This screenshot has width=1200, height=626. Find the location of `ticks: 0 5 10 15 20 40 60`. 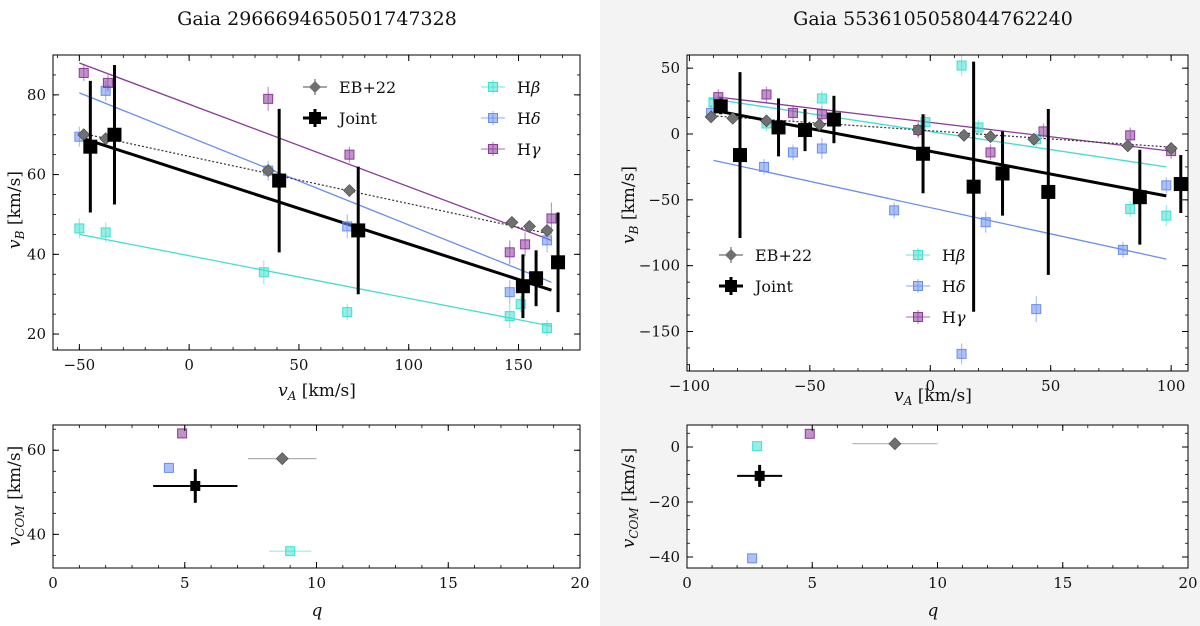

ticks: 0 5 10 15 20 40 60 is located at coordinates (308, 508).